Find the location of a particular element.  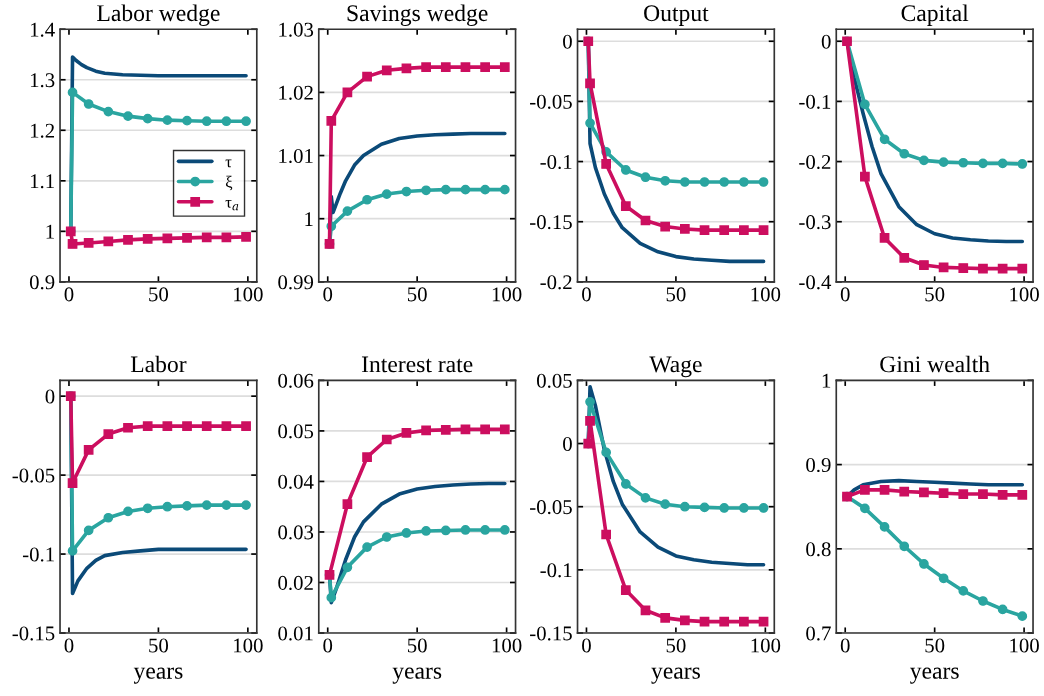

x-axis-title: years is located at coordinates (934, 675).